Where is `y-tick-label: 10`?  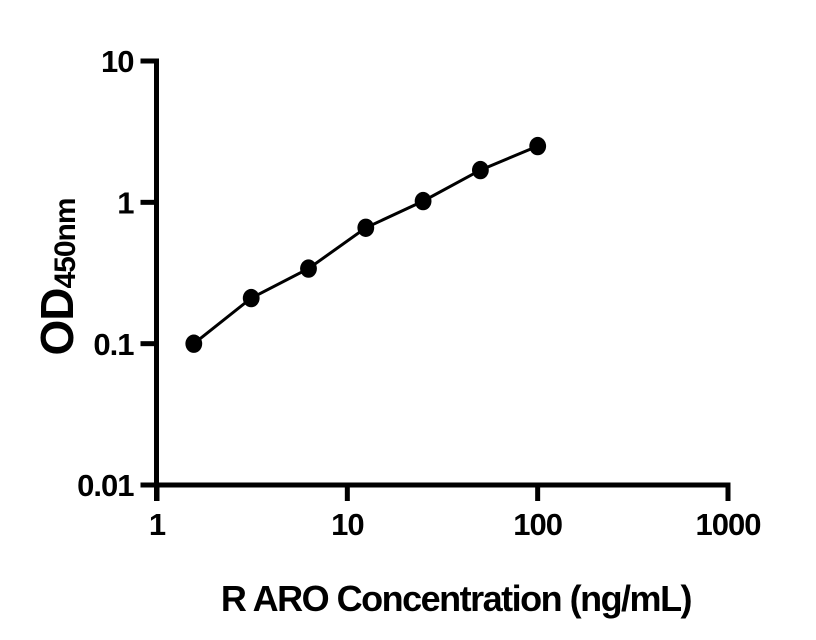
y-tick-label: 10 is located at coordinates (117, 61).